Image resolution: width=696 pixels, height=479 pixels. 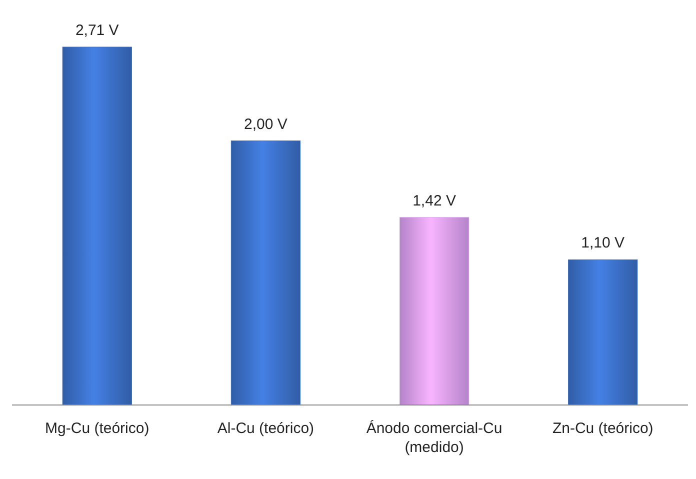 I want to click on data-label: 1,10 V, so click(x=603, y=243).